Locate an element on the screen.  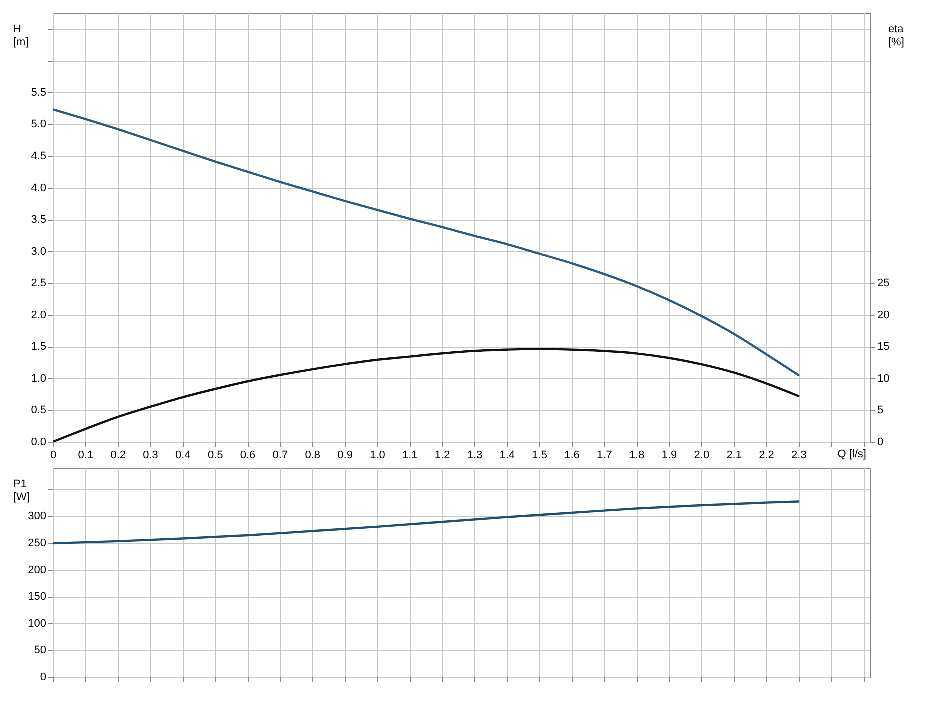
x-tick-label: 1.3 is located at coordinates (475, 456).